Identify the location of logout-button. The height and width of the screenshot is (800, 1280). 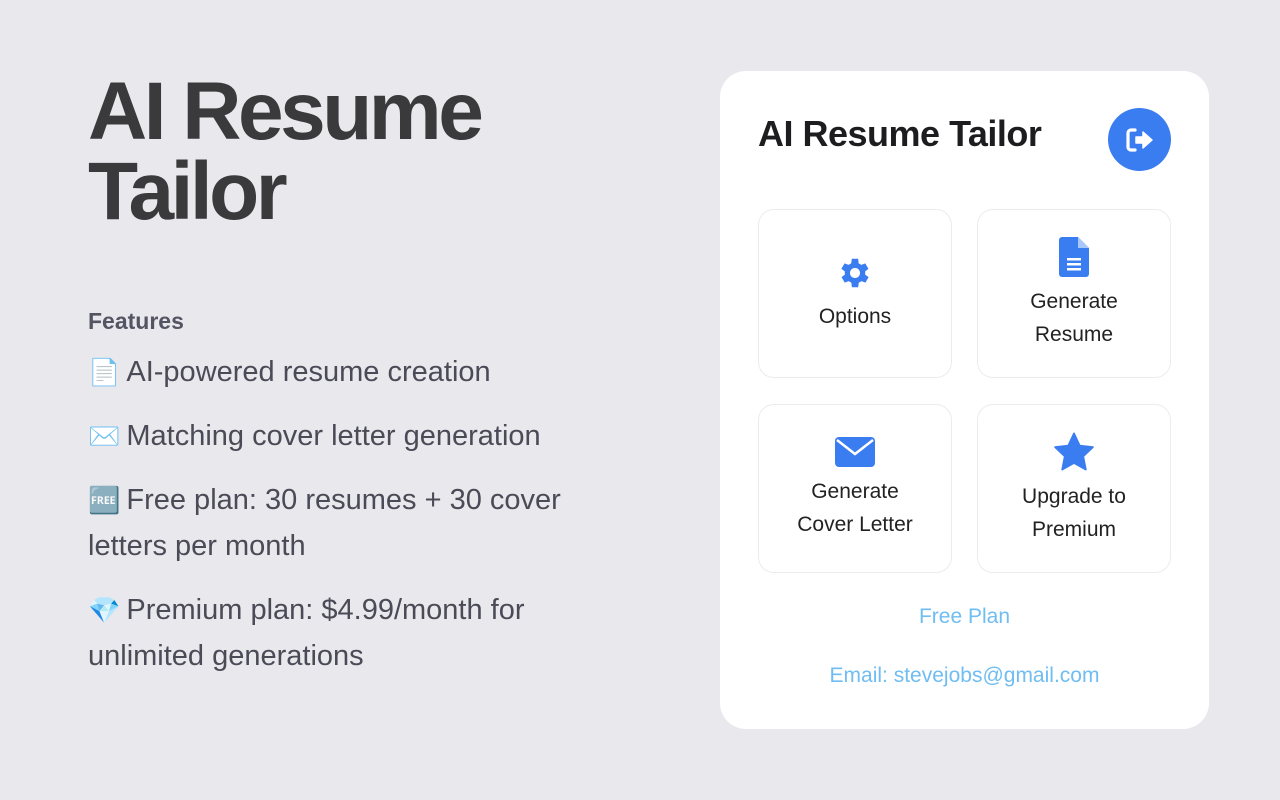
(1139, 139).